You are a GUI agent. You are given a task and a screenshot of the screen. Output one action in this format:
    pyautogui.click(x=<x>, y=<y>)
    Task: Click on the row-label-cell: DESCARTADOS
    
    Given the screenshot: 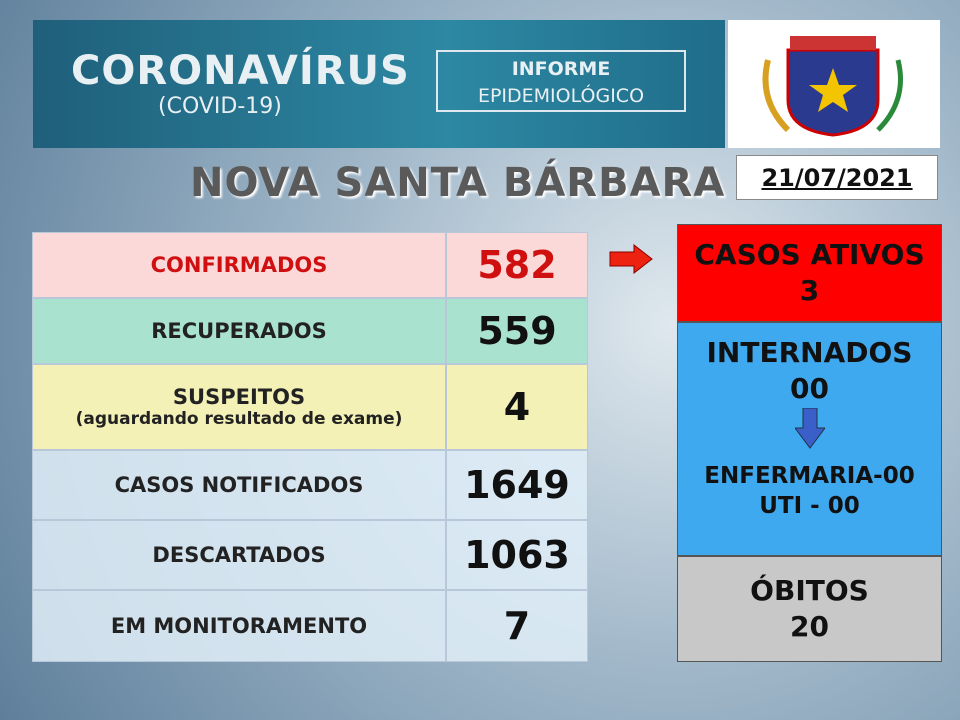 What is the action you would take?
    pyautogui.click(x=239, y=555)
    